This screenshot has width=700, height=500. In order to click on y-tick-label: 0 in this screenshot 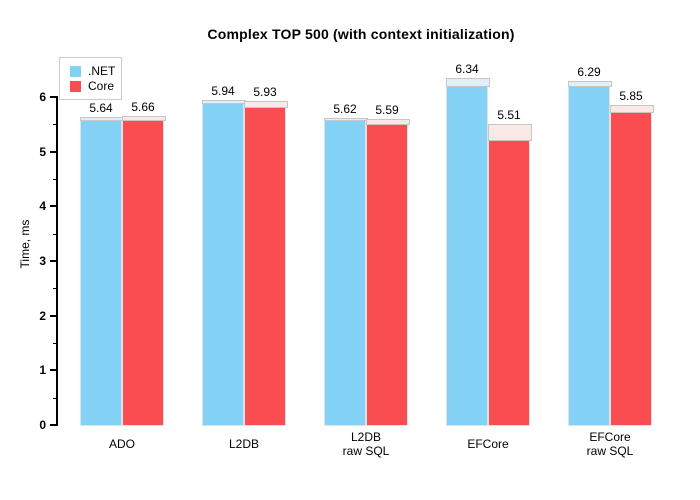, I will do `click(42, 425)`.